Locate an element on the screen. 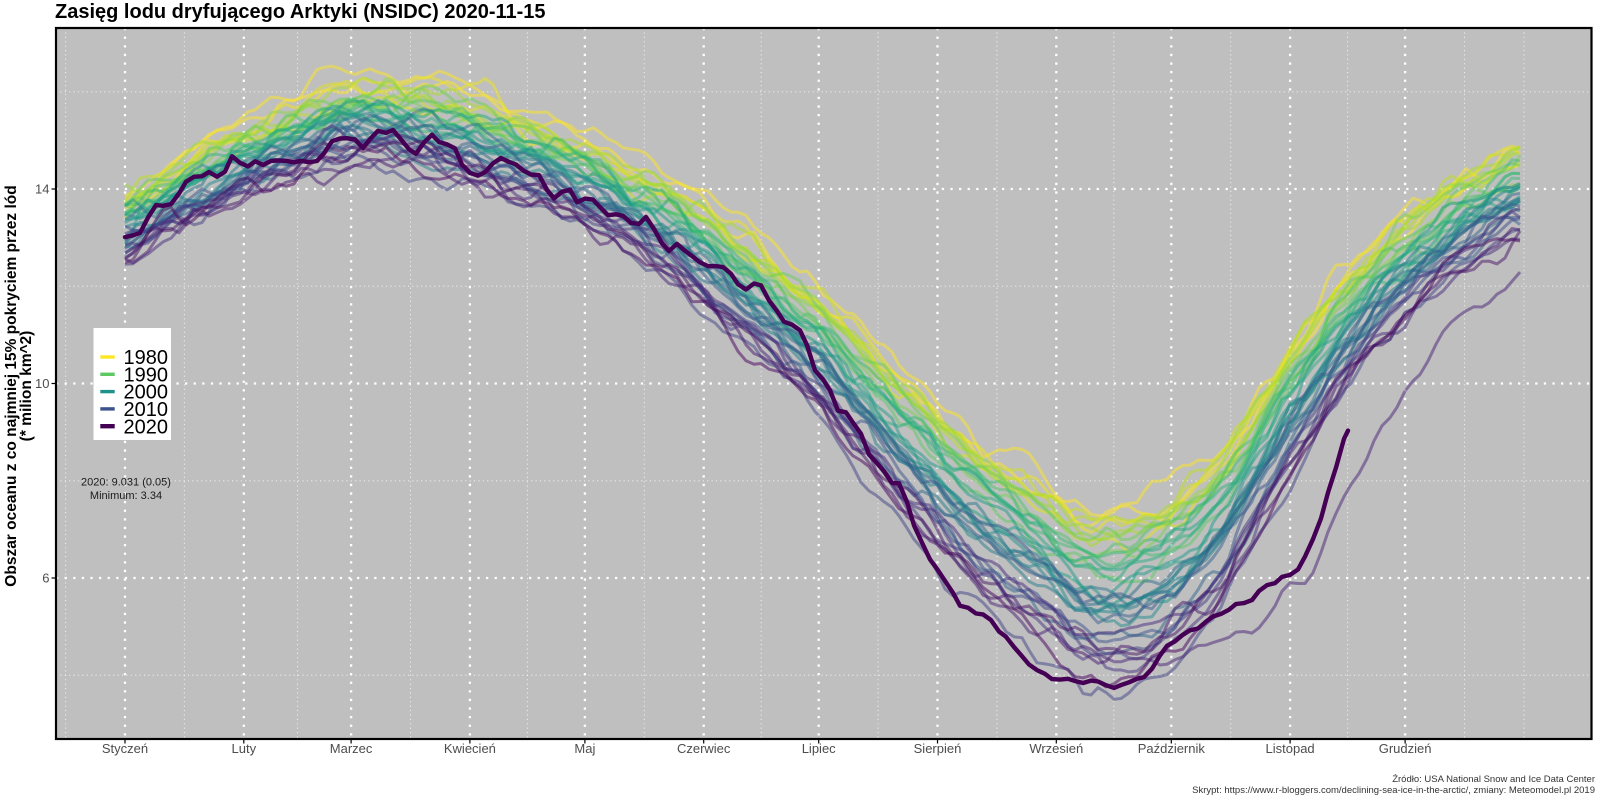 This screenshot has height=800, width=1600. svg-text: Styczeń is located at coordinates (125, 748).